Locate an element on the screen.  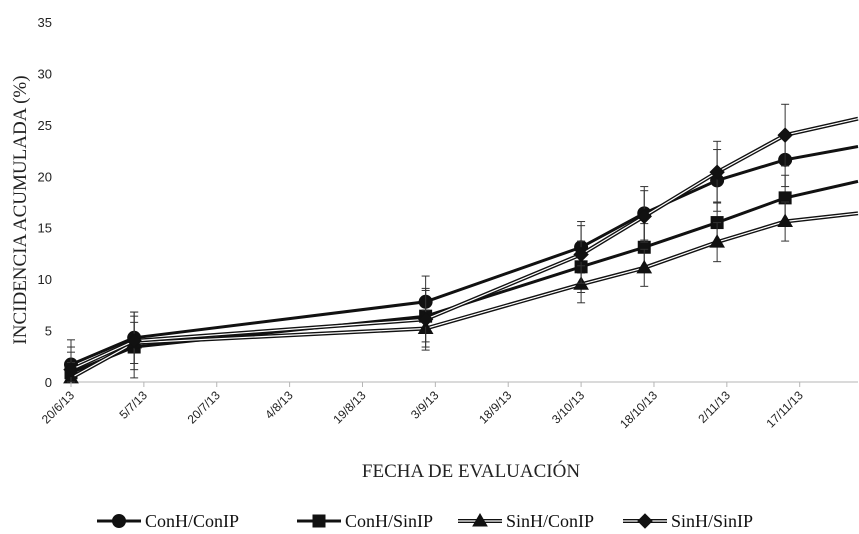
x-tick-label: 5/7/13 is located at coordinates (133, 405).